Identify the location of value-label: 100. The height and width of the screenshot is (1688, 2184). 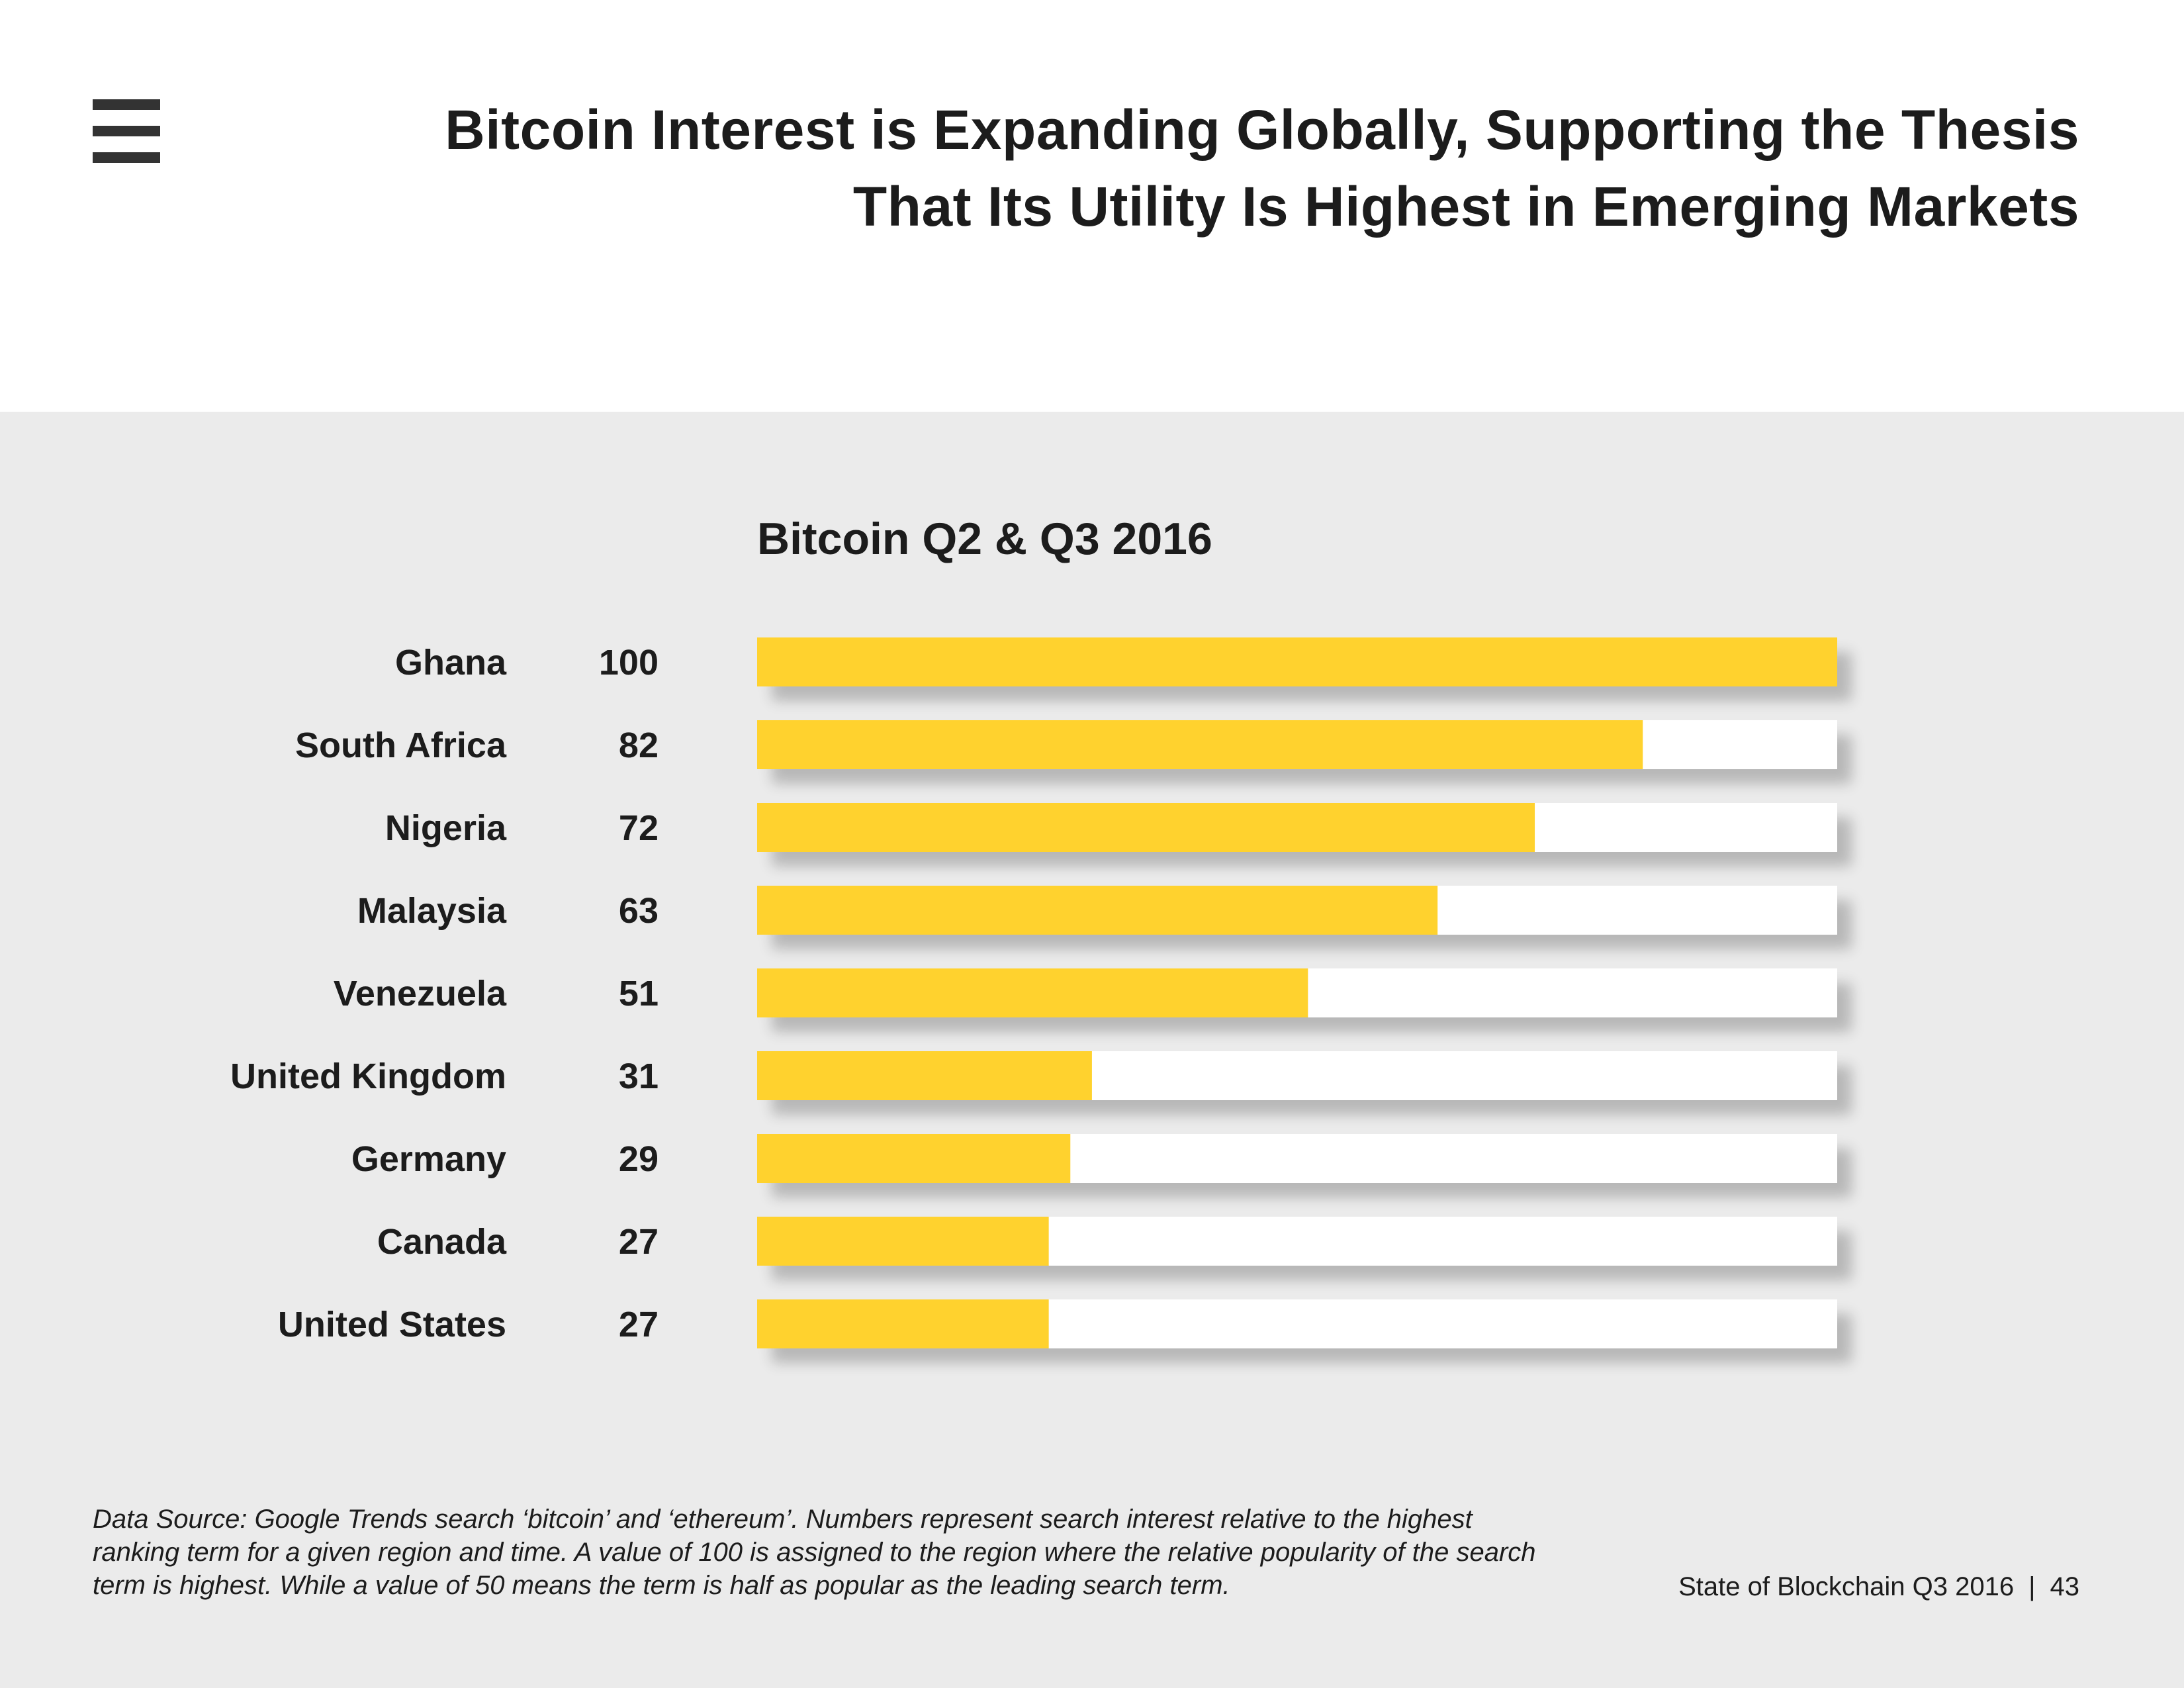
(629, 662).